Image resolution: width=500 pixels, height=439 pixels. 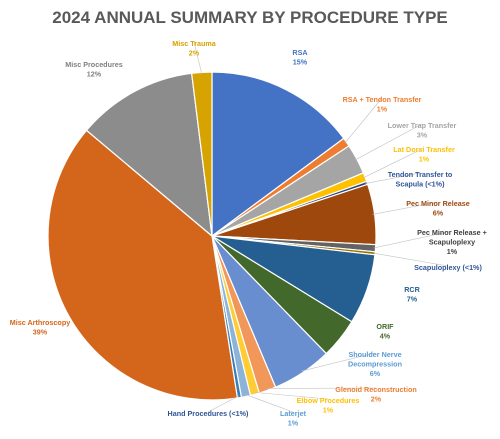 What do you see at coordinates (299, 57) in the screenshot?
I see `slice-label-rsa: RSA 15%` at bounding box center [299, 57].